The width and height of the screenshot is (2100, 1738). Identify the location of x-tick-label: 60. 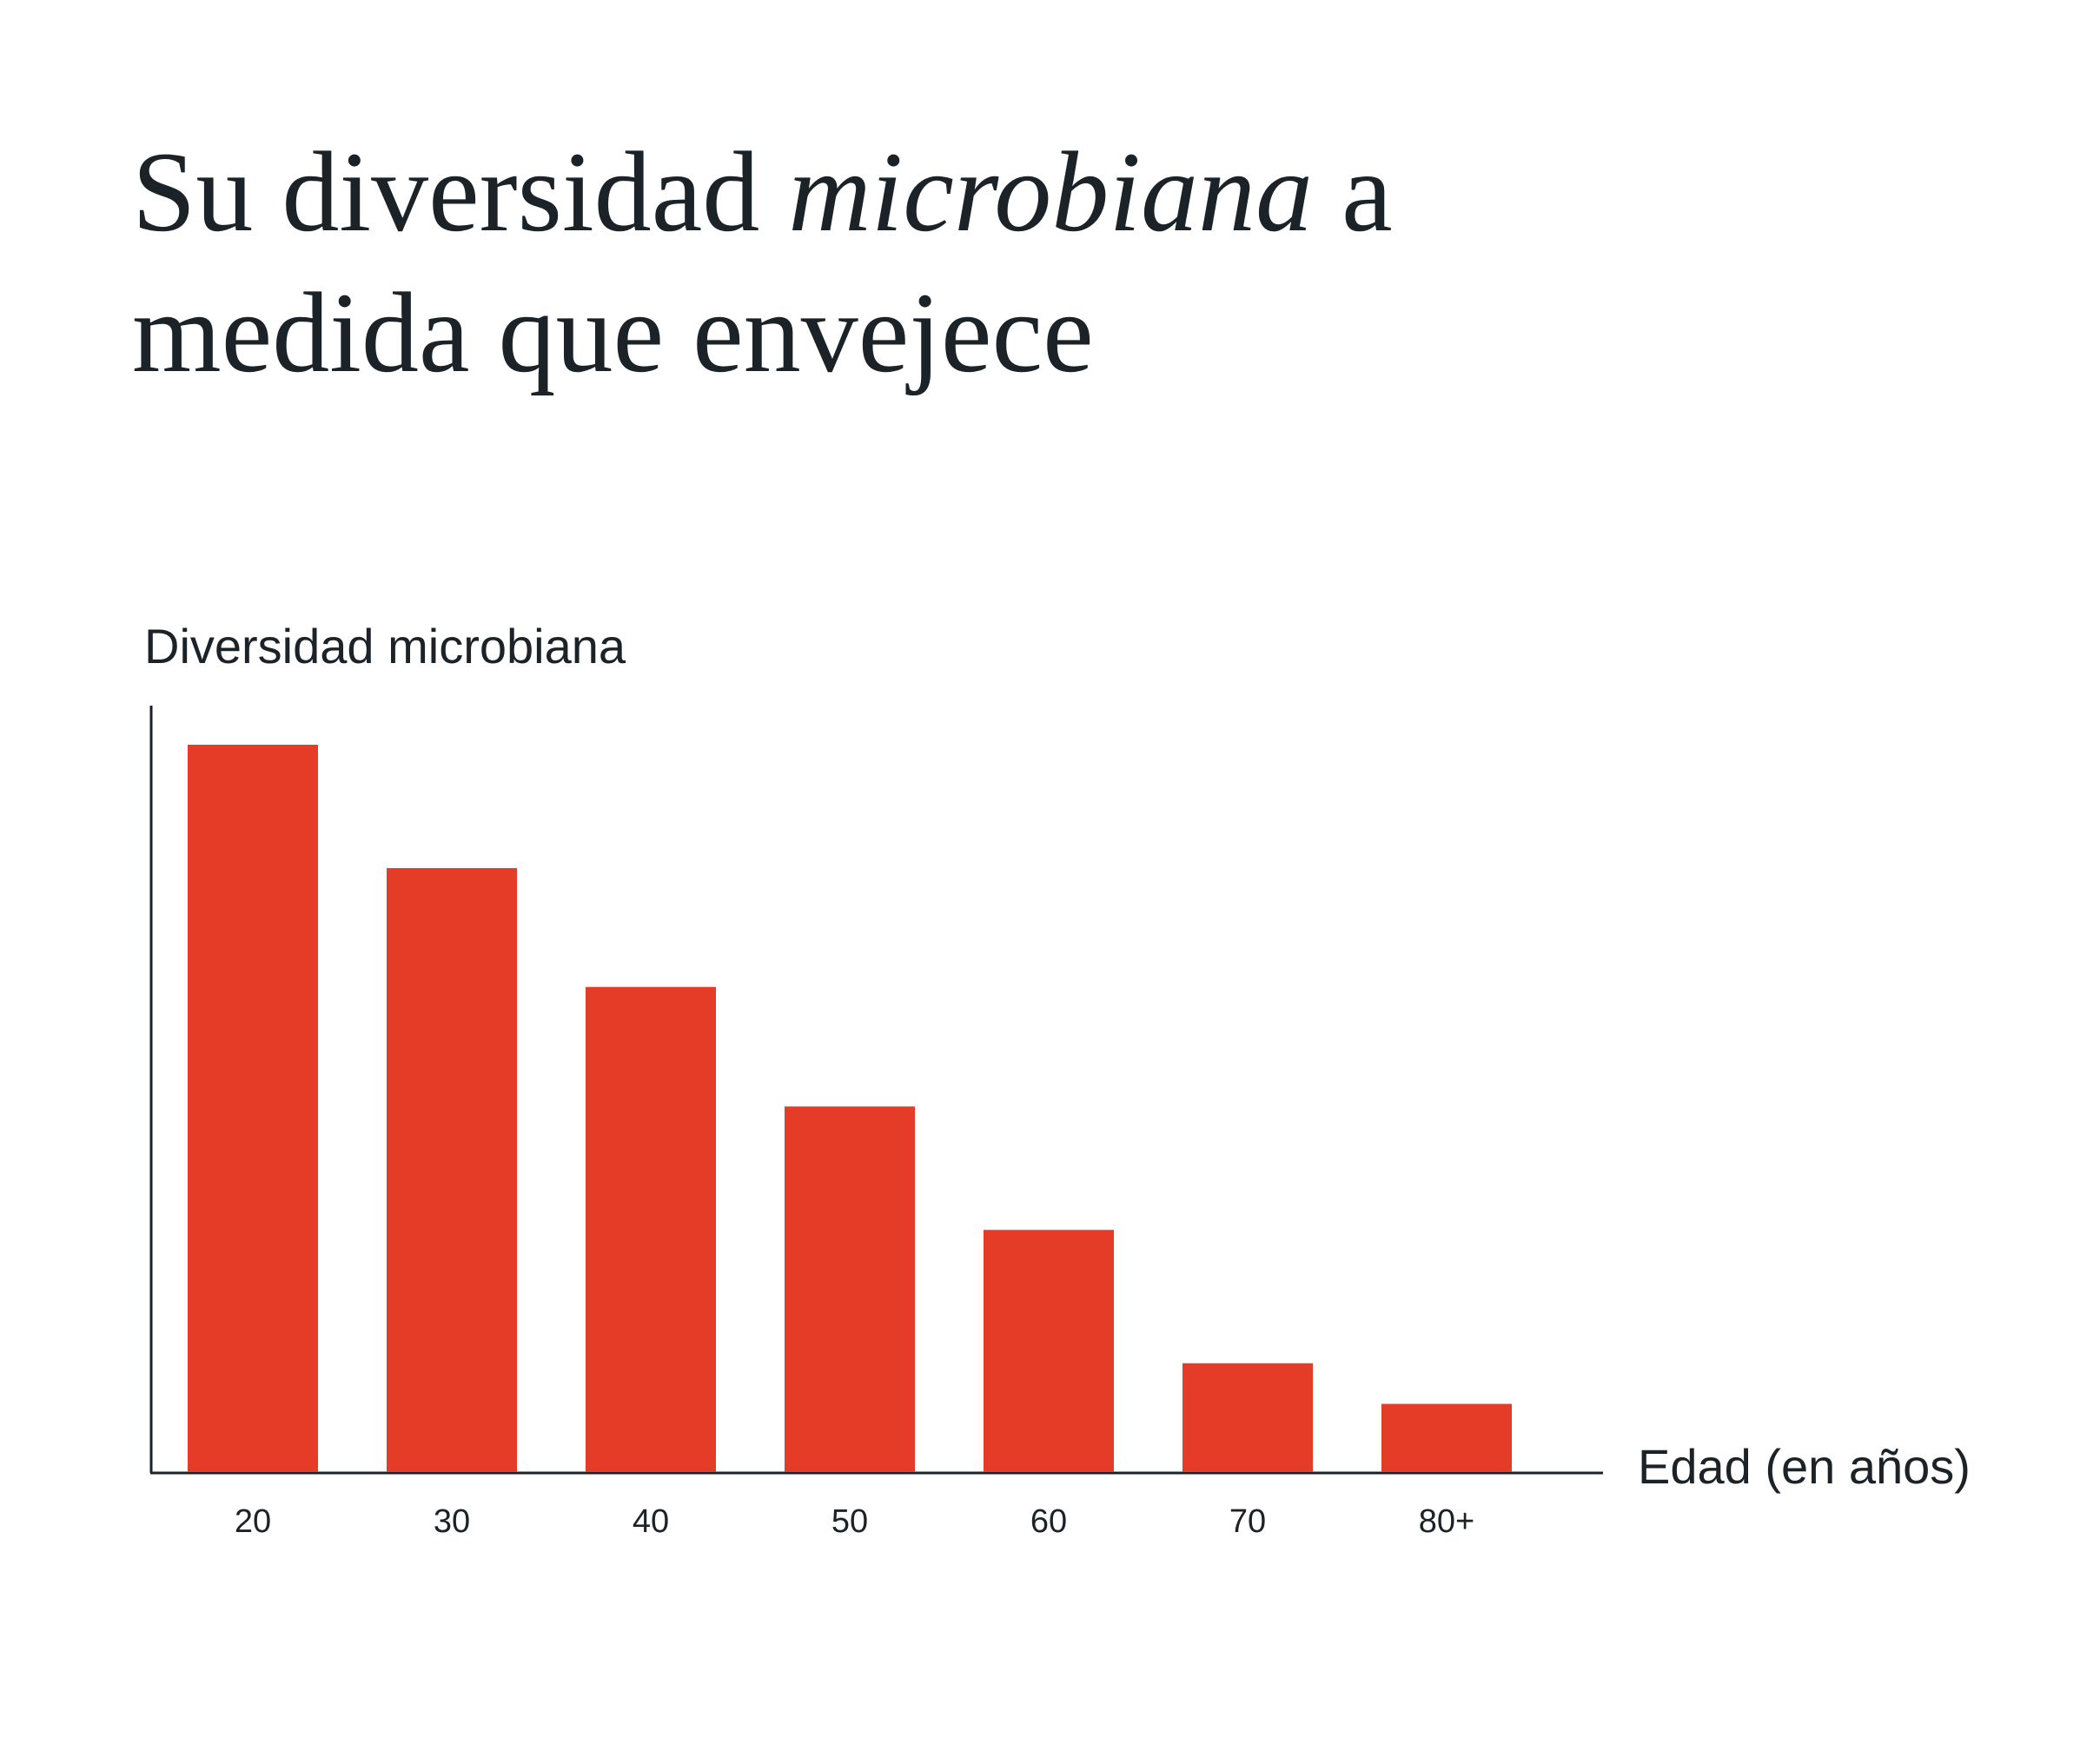
(1048, 1521).